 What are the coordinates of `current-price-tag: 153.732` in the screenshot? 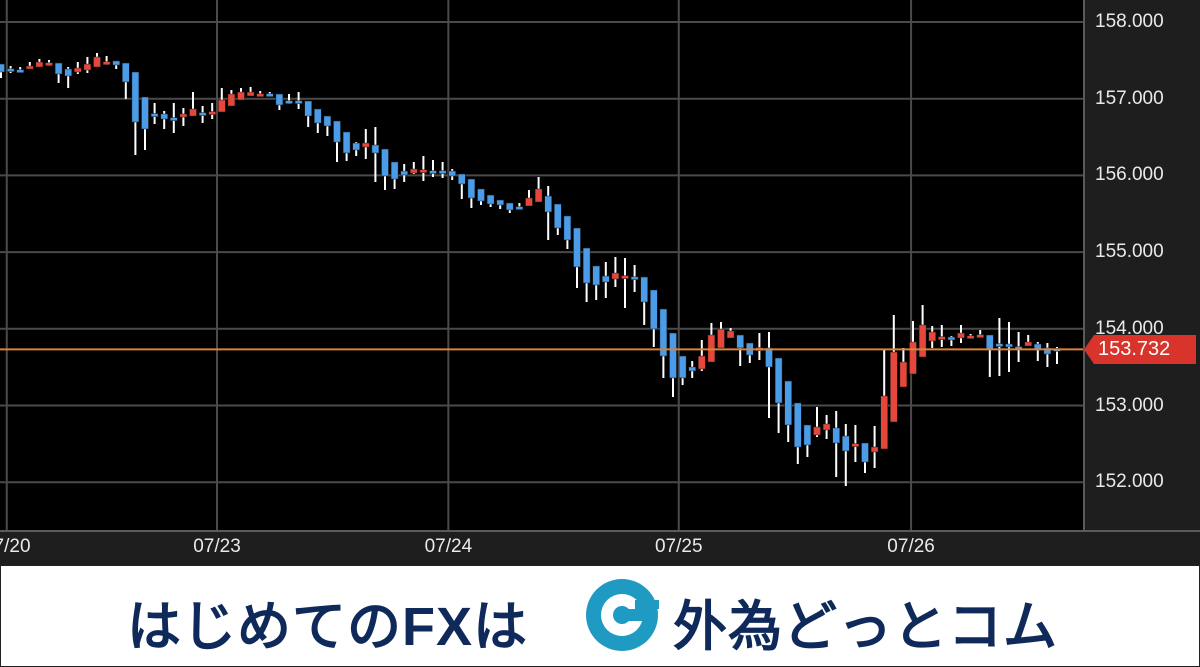 It's located at (1140, 349).